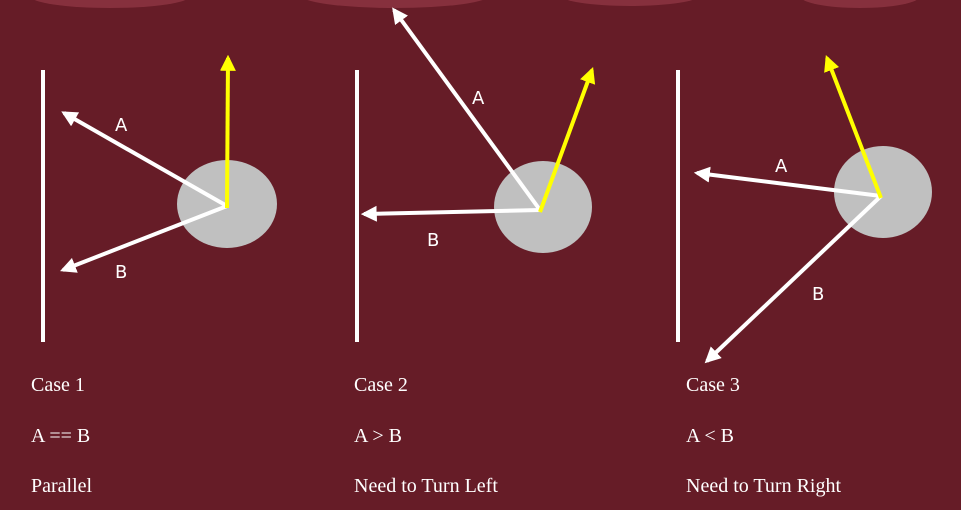 The width and height of the screenshot is (961, 510). What do you see at coordinates (480, 7) in the screenshot?
I see `cropped-title-banner` at bounding box center [480, 7].